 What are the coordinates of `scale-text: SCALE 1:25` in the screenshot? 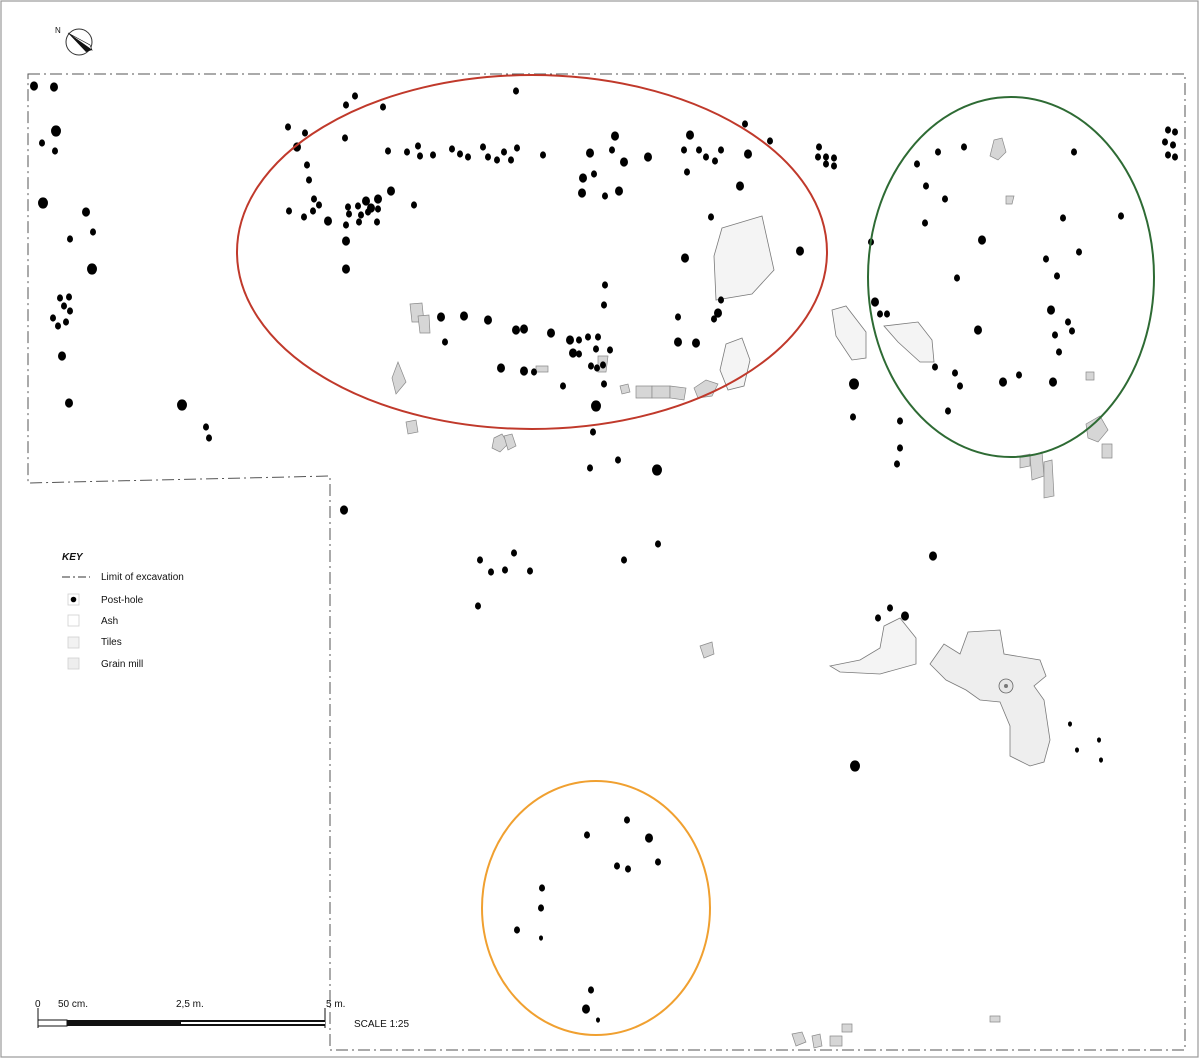 It's located at (381, 1024).